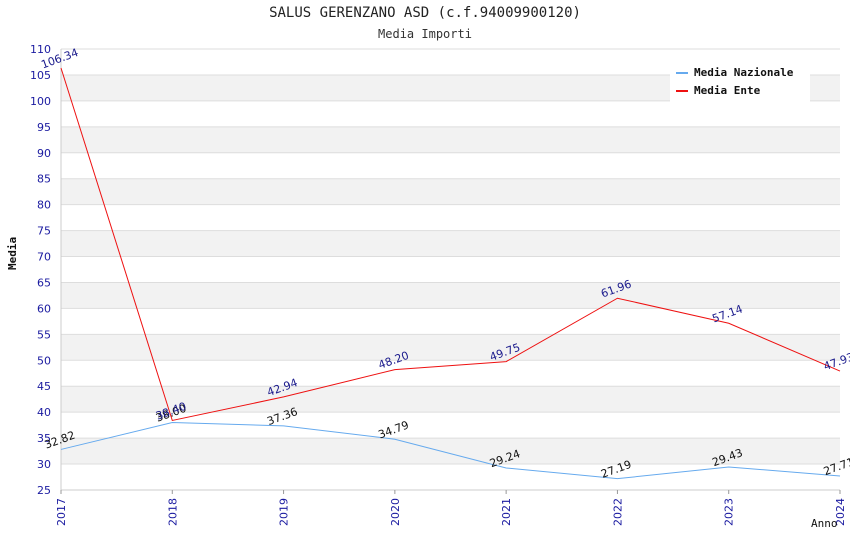  What do you see at coordinates (12, 253) in the screenshot?
I see `y-axis-label: Media` at bounding box center [12, 253].